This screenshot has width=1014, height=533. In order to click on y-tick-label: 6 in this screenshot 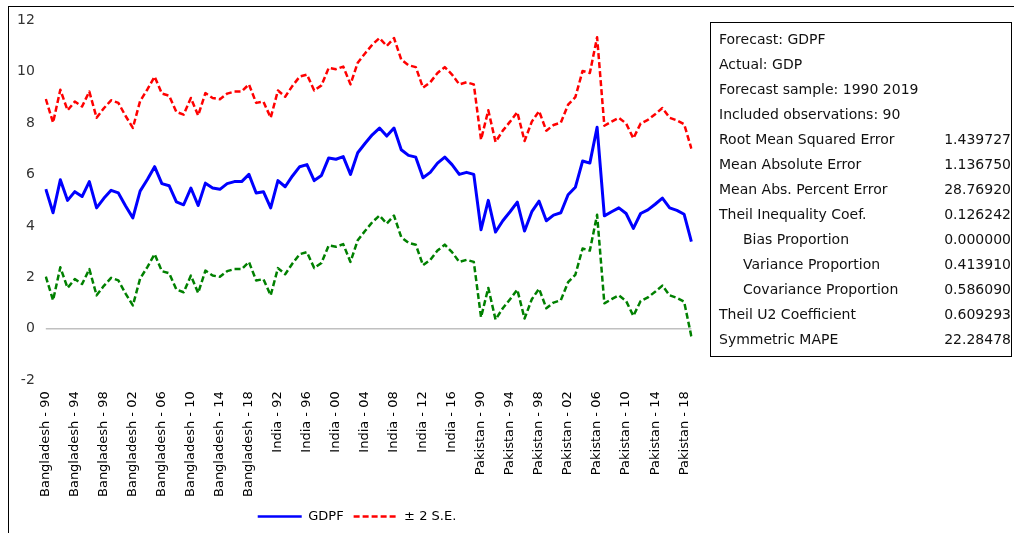, I will do `click(30, 173)`.